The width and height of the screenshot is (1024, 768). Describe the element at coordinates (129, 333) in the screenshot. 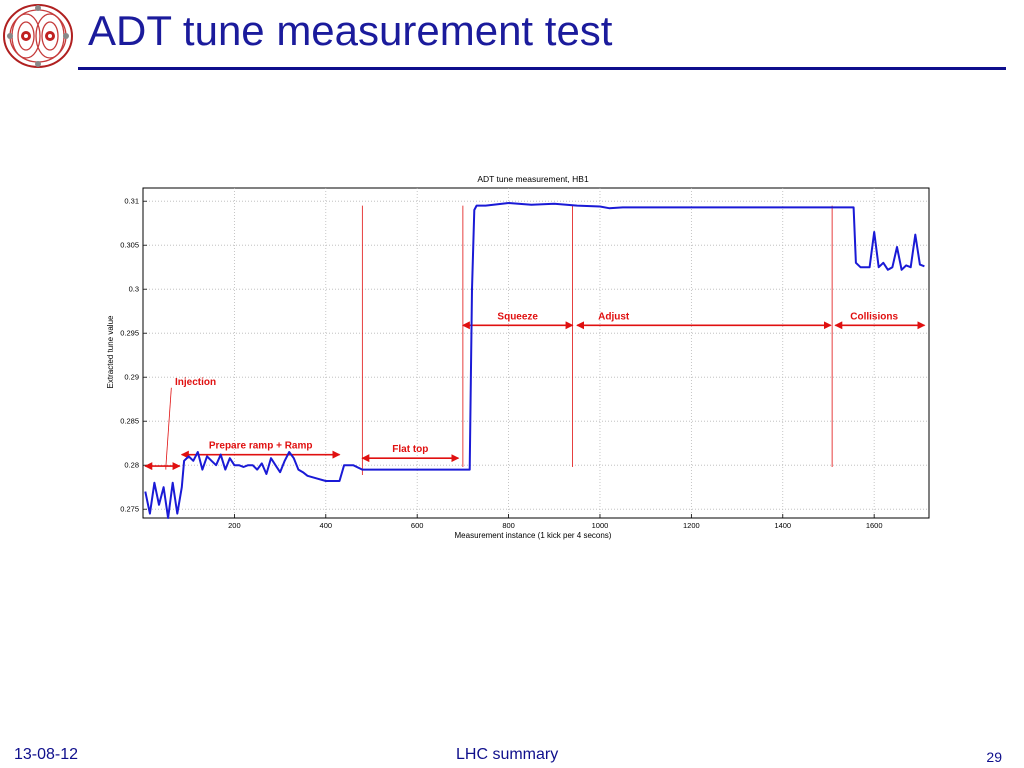

I see `y-tick-label-4: 0.295` at that location.